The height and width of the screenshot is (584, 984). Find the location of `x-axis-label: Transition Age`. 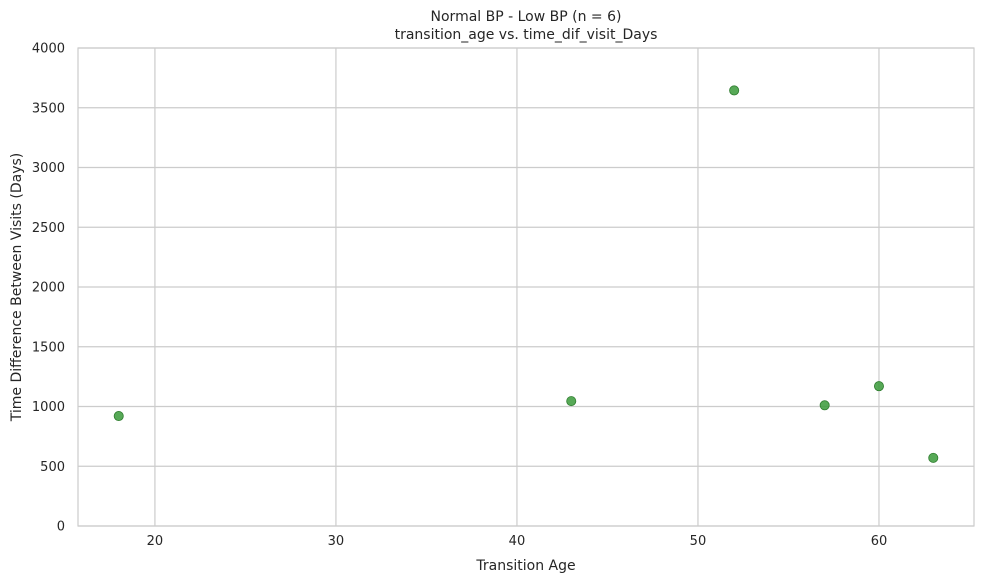

x-axis-label: Transition Age is located at coordinates (525, 566).